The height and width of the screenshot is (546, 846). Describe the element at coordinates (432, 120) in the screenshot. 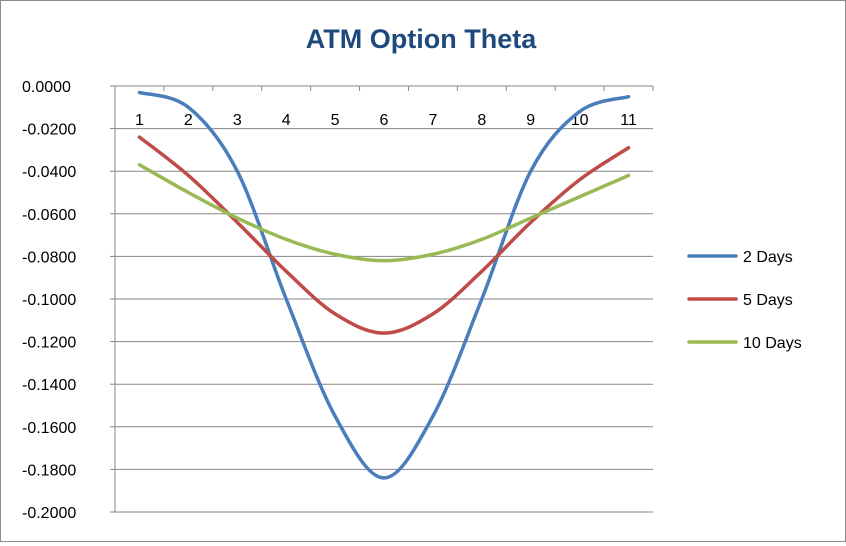

I see `x-tick-label: 7` at that location.